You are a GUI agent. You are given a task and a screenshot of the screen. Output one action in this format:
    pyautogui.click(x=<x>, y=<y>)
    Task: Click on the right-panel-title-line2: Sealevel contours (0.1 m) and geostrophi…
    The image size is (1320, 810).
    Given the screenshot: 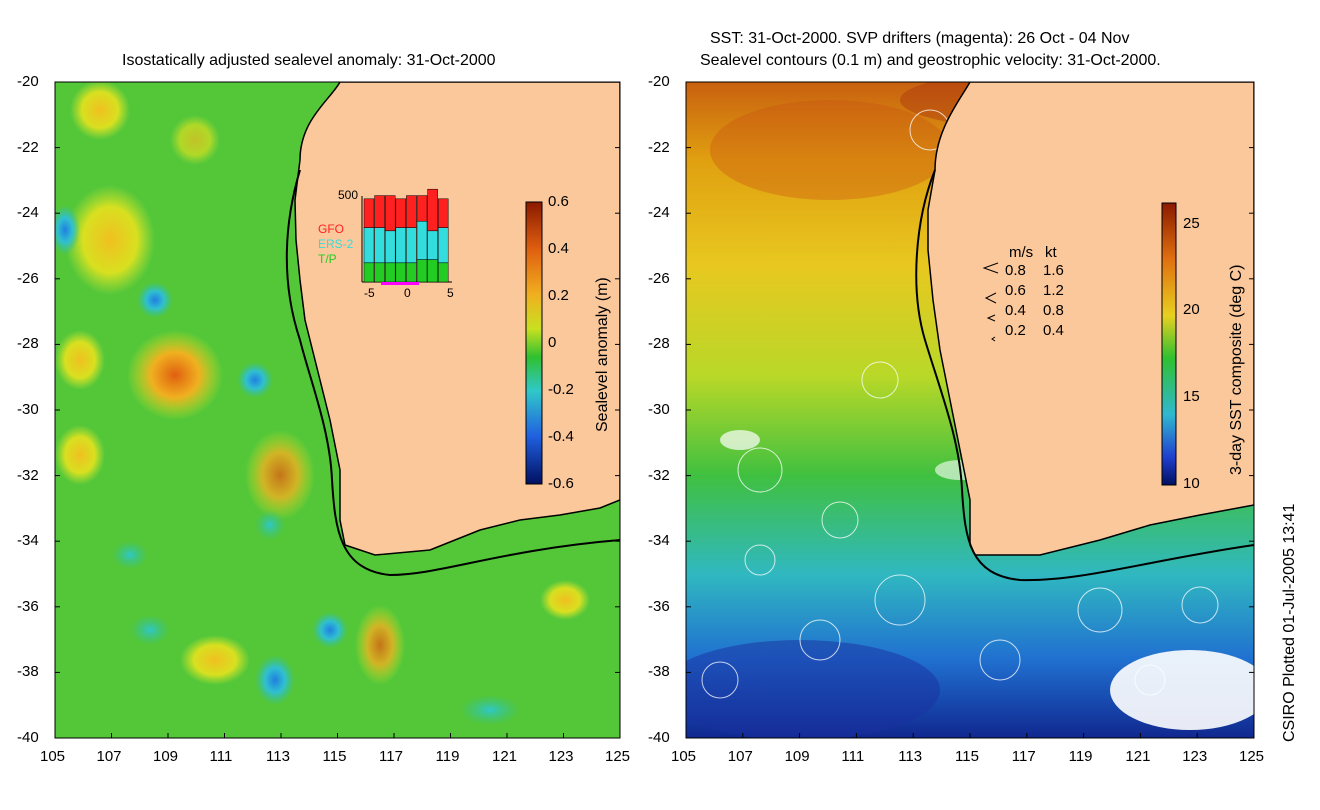 What is the action you would take?
    pyautogui.click(x=930, y=60)
    